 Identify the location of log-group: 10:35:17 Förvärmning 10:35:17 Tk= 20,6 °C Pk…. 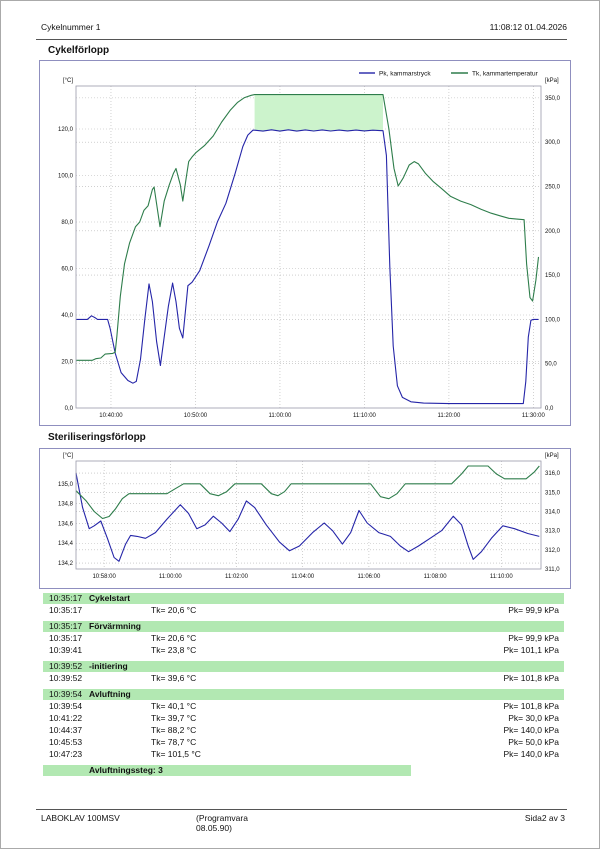
(301, 638).